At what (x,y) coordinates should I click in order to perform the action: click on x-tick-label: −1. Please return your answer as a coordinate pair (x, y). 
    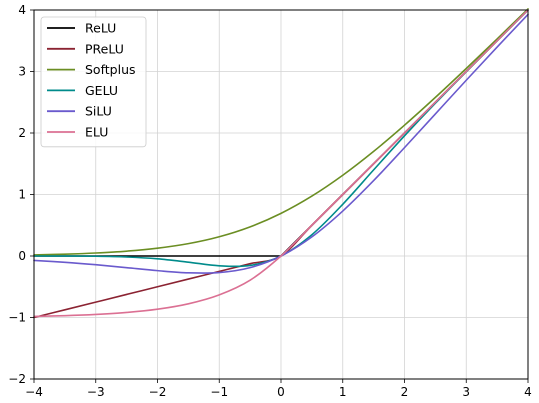
    Looking at the image, I should click on (219, 392).